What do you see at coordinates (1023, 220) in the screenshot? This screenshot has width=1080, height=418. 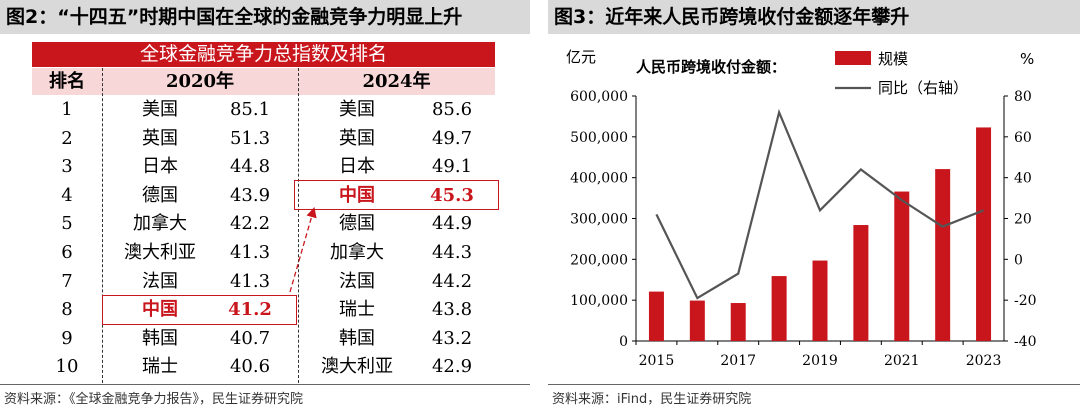 I see `right-tick-label: 20` at bounding box center [1023, 220].